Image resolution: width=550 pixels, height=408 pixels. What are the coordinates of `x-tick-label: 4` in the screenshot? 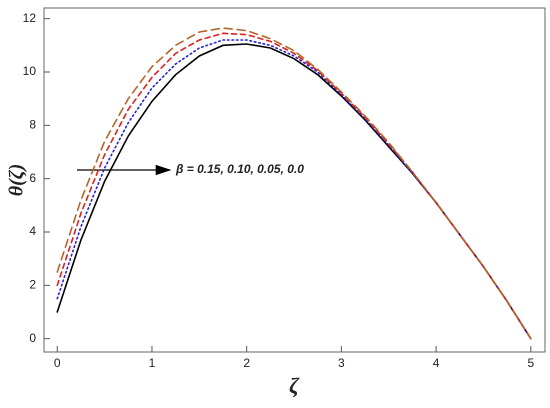 It's located at (436, 363).